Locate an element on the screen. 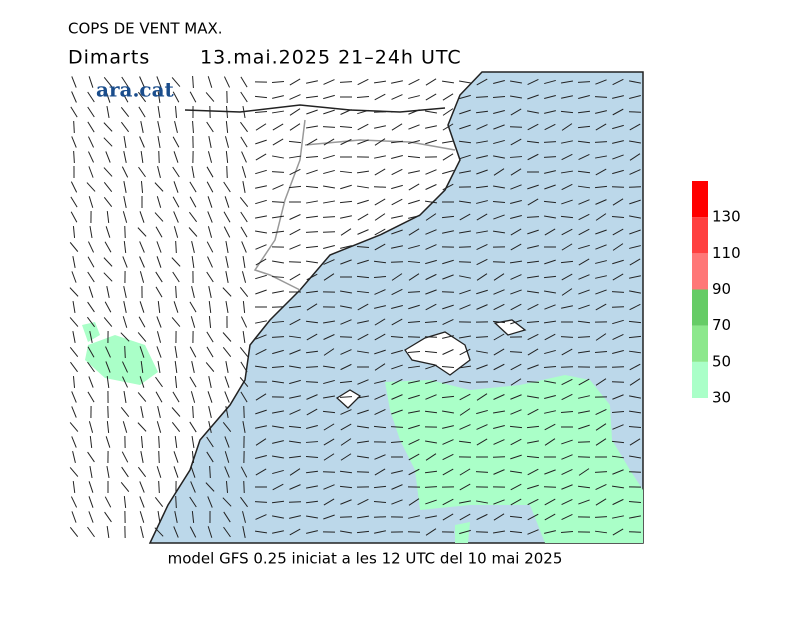 The width and height of the screenshot is (800, 617). colorbar-label: 90 is located at coordinates (721, 289).